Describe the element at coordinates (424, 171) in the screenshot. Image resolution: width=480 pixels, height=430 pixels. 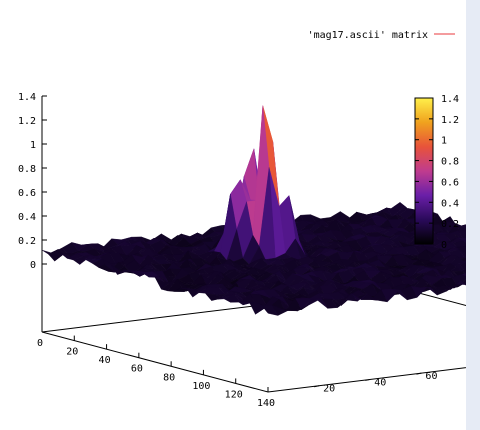
I see `colorbar-rect` at that location.